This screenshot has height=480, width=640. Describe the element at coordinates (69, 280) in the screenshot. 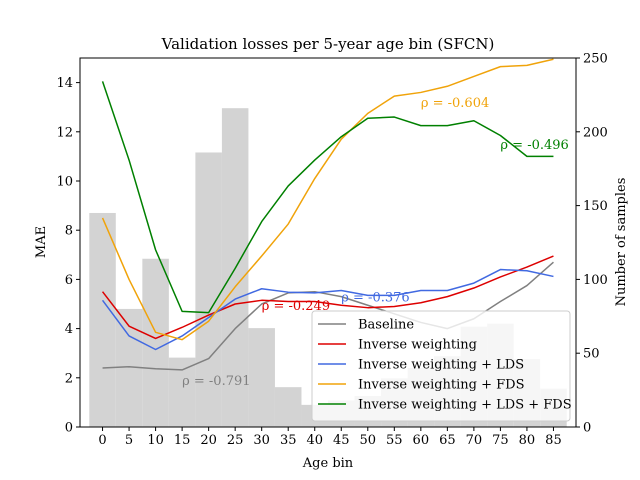

I see `y-tick-label: 6` at that location.